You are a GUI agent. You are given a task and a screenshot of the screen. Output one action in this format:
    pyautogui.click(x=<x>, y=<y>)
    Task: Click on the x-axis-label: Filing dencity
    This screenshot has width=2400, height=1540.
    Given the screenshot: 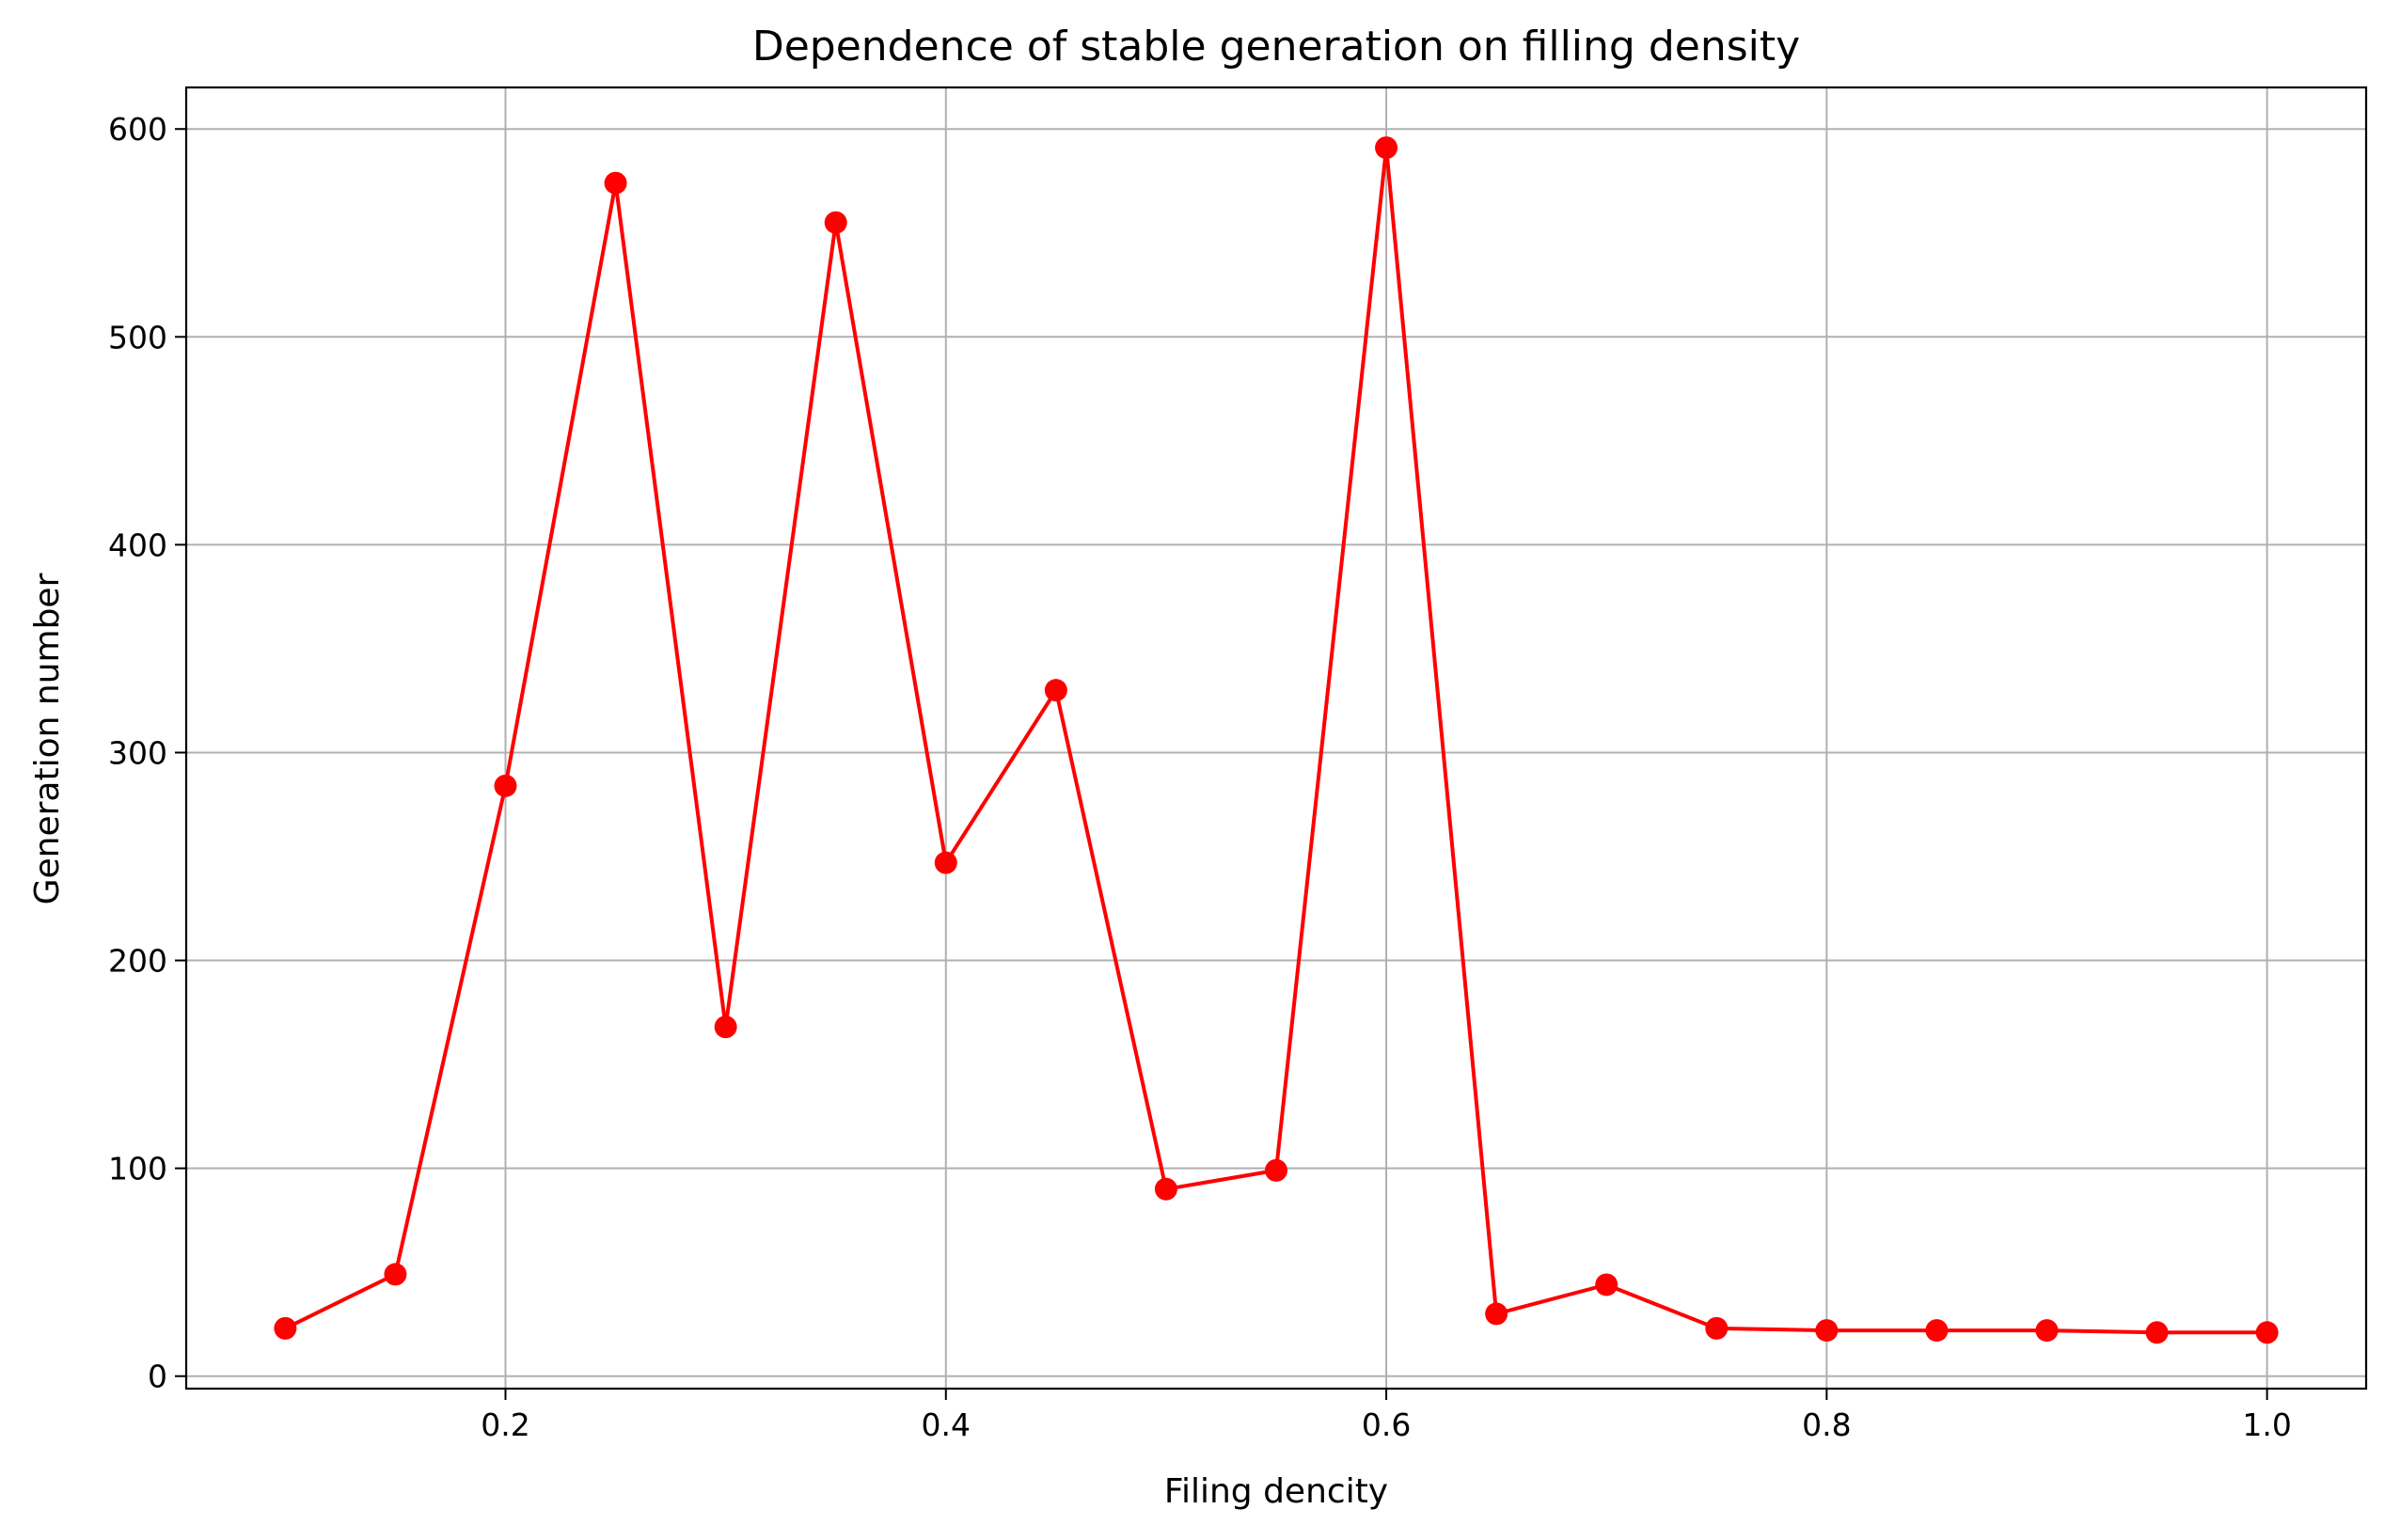 What is the action you would take?
    pyautogui.click(x=1276, y=1491)
    